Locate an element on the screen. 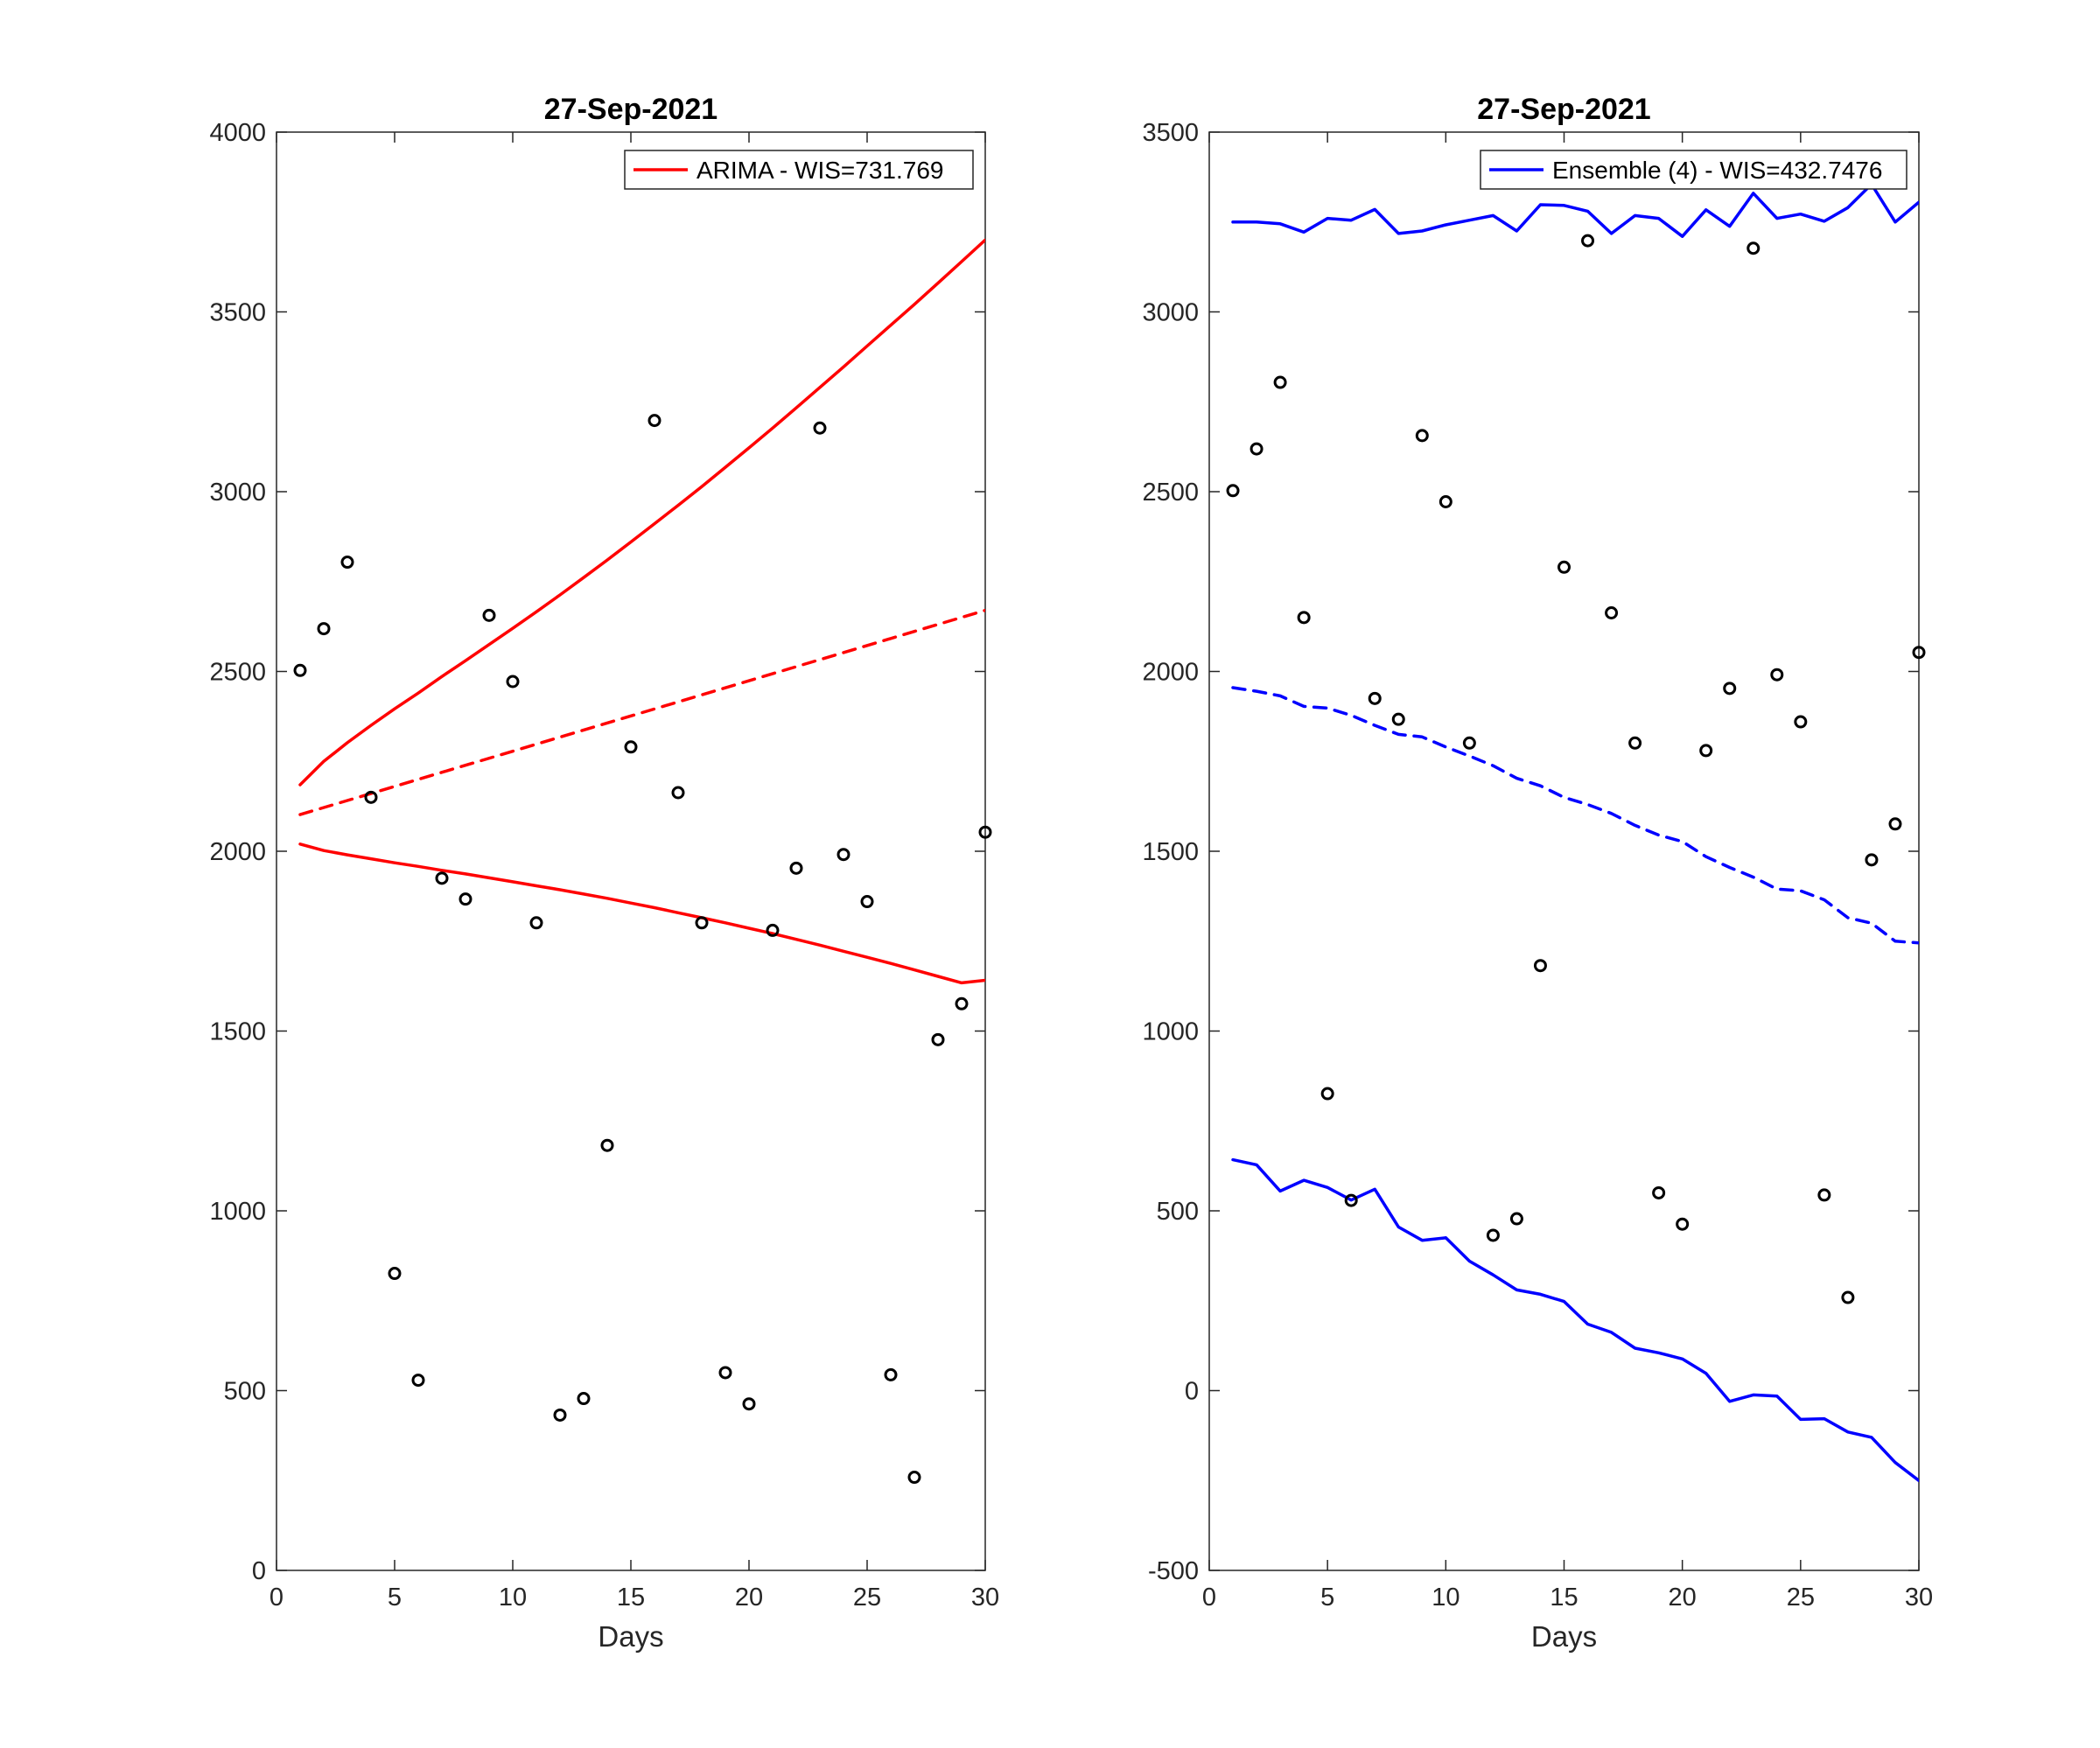 The height and width of the screenshot is (1748, 2100). left-upper-bound-line is located at coordinates (641, 513).